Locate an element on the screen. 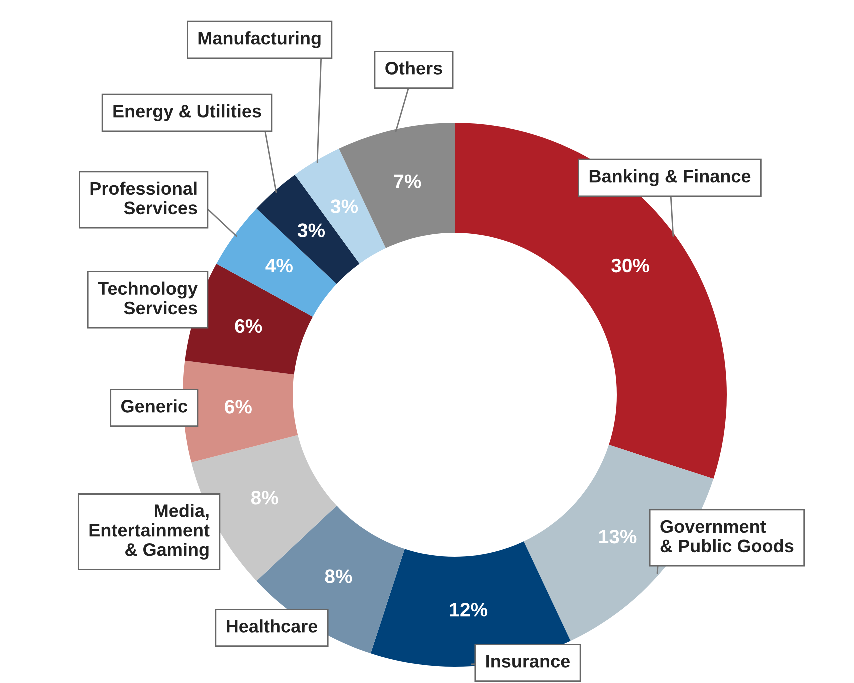  data-label: 13% is located at coordinates (618, 537).